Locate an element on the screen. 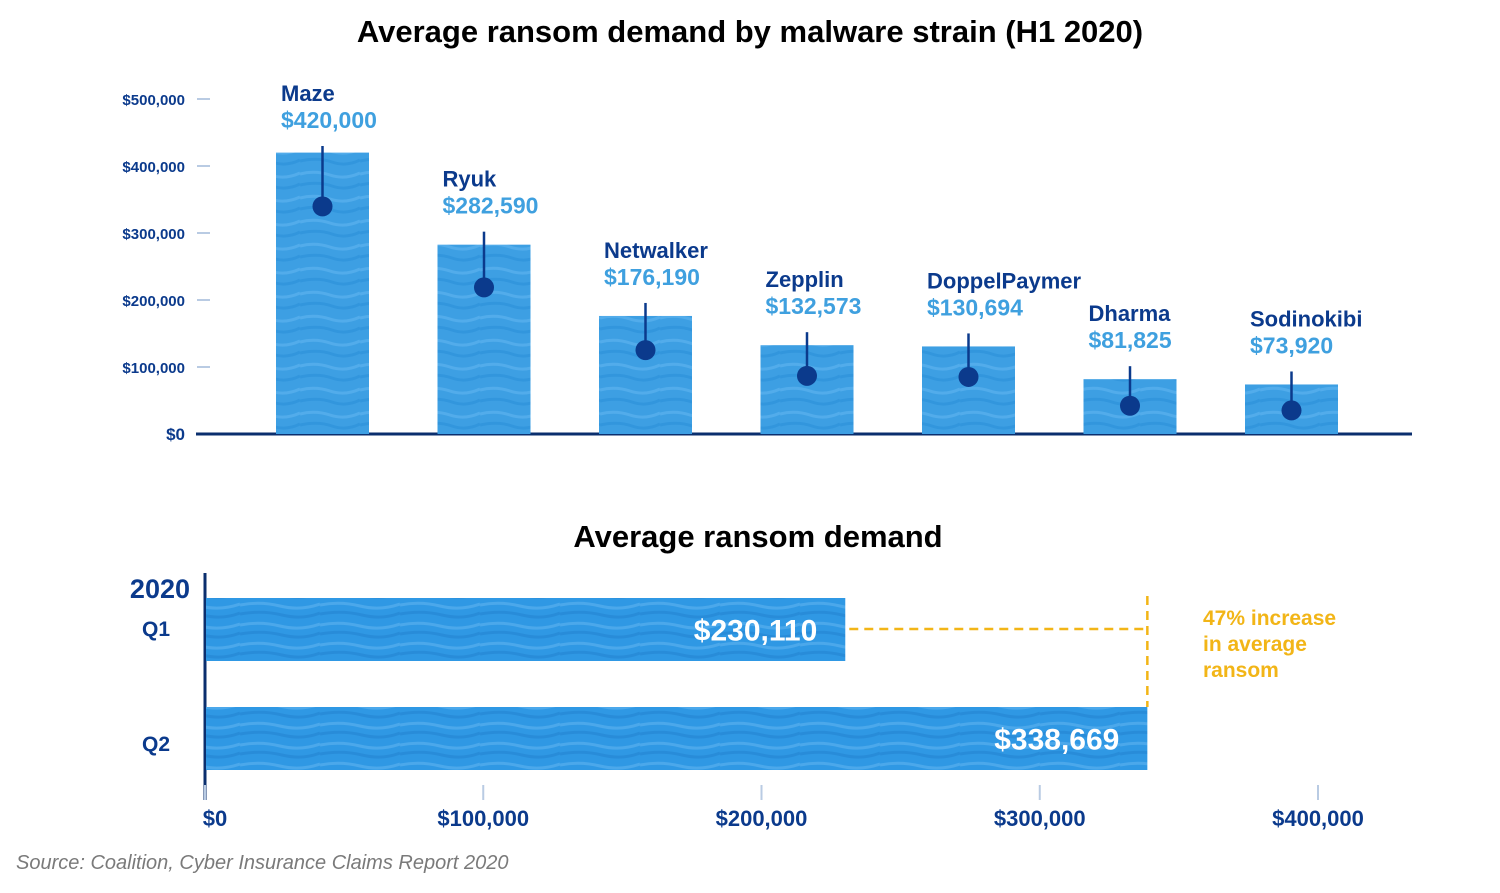 The width and height of the screenshot is (1500, 893). data-label: $176,190 is located at coordinates (652, 277).